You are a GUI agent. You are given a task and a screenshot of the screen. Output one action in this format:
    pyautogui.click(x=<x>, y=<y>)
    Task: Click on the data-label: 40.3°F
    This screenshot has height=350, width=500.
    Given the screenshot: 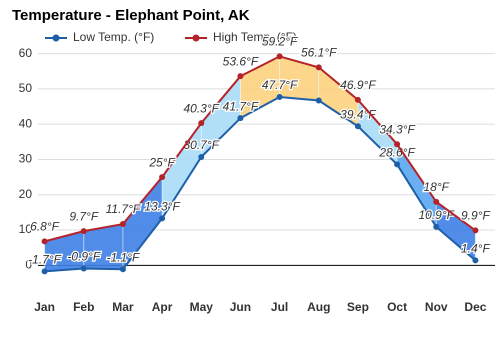 What is the action you would take?
    pyautogui.click(x=202, y=108)
    